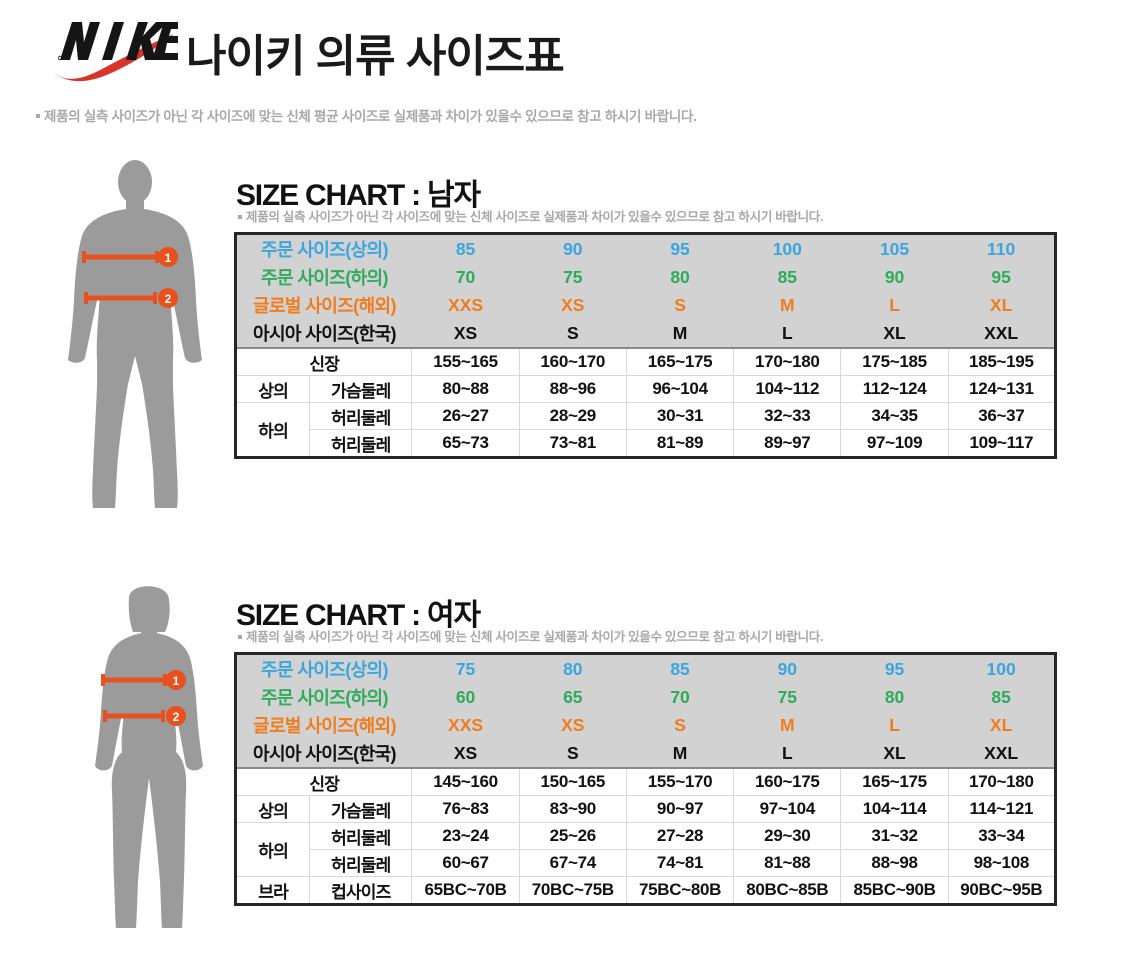 Image resolution: width=1126 pixels, height=960 pixels. What do you see at coordinates (787, 863) in the screenshot?
I see `data-cell: 81~88` at bounding box center [787, 863].